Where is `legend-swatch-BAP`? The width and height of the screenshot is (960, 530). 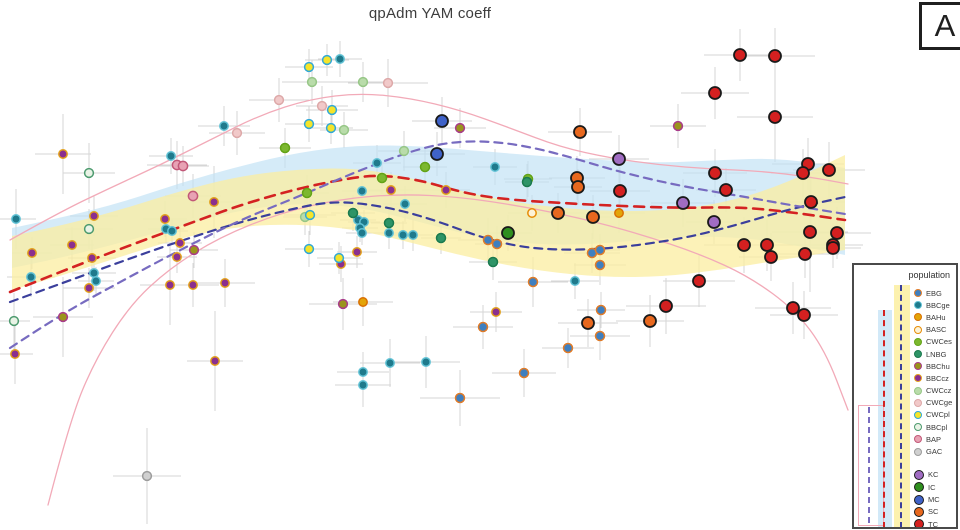 legend-swatch-BAP is located at coordinates (918, 439).